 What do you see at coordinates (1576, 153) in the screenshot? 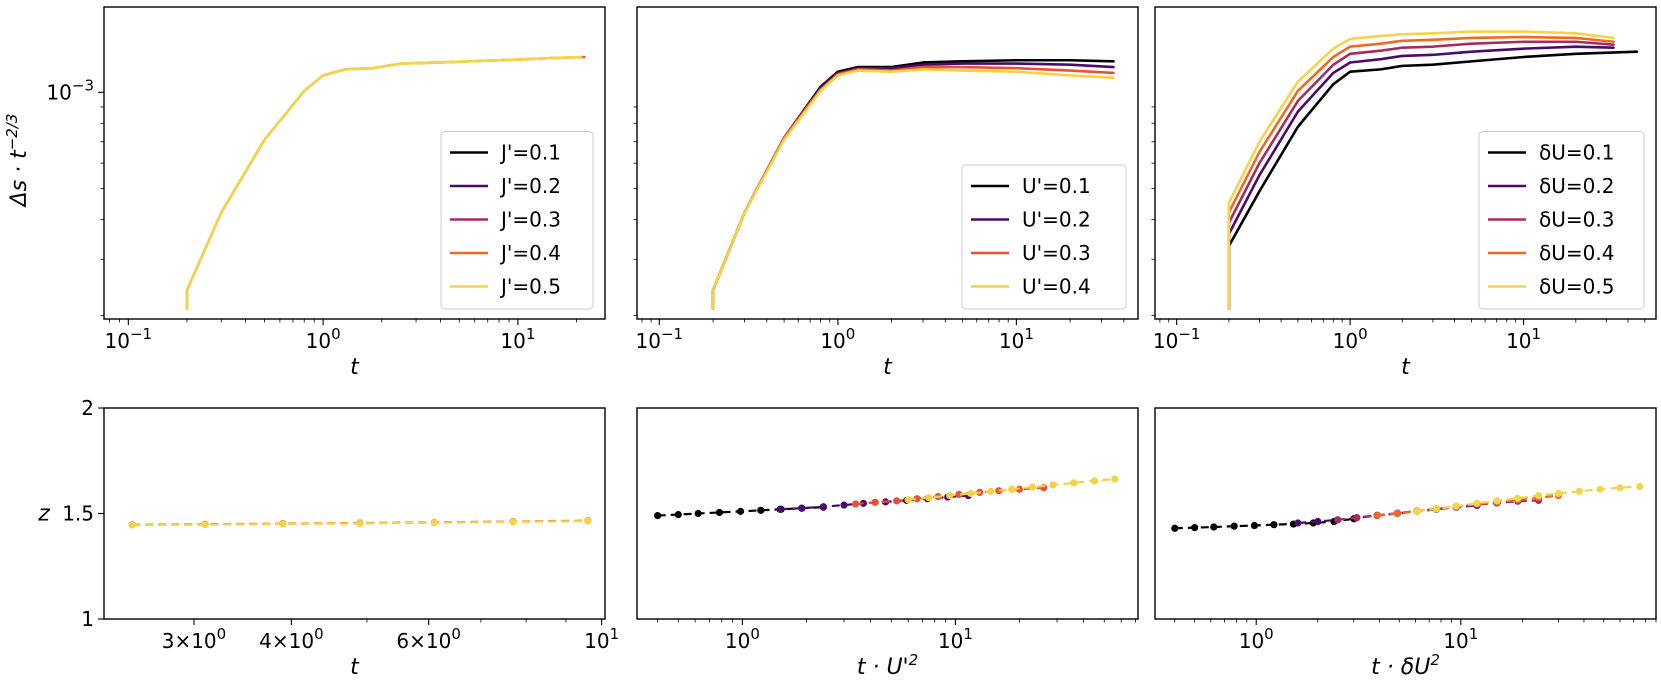
I see `legend-label: δU=0.1` at bounding box center [1576, 153].